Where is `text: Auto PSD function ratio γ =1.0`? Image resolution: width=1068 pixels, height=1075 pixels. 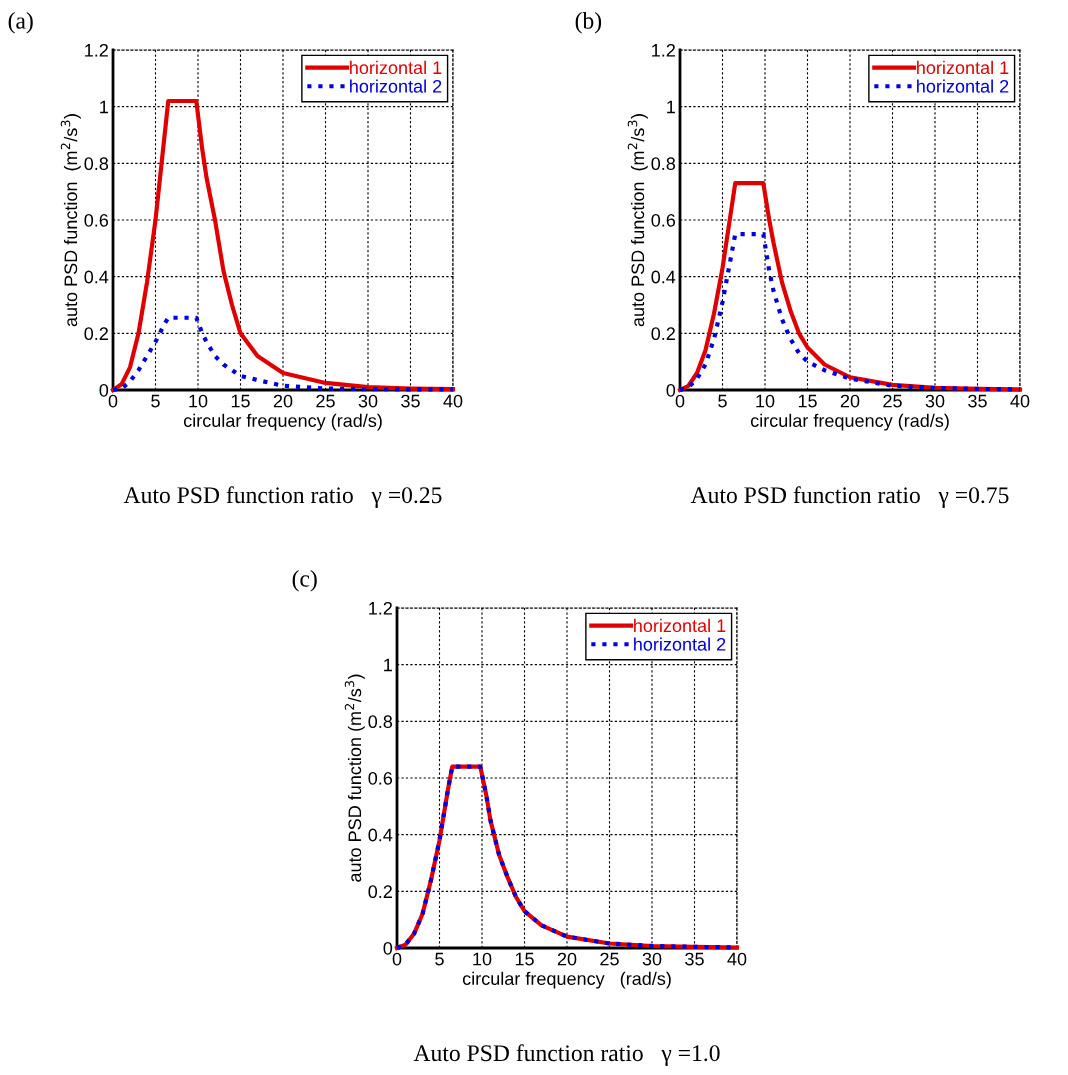 text: Auto PSD function ratio γ =1.0 is located at coordinates (566, 1055).